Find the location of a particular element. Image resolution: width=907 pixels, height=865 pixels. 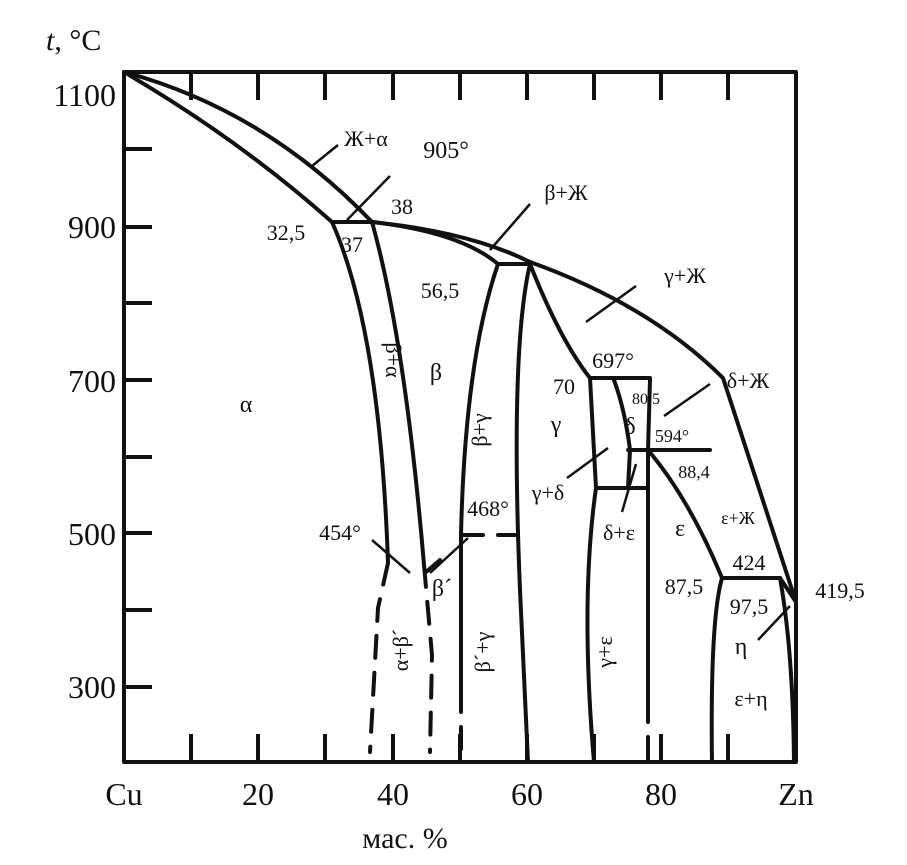

x-tick-label-zn: Zn is located at coordinates (796, 794).